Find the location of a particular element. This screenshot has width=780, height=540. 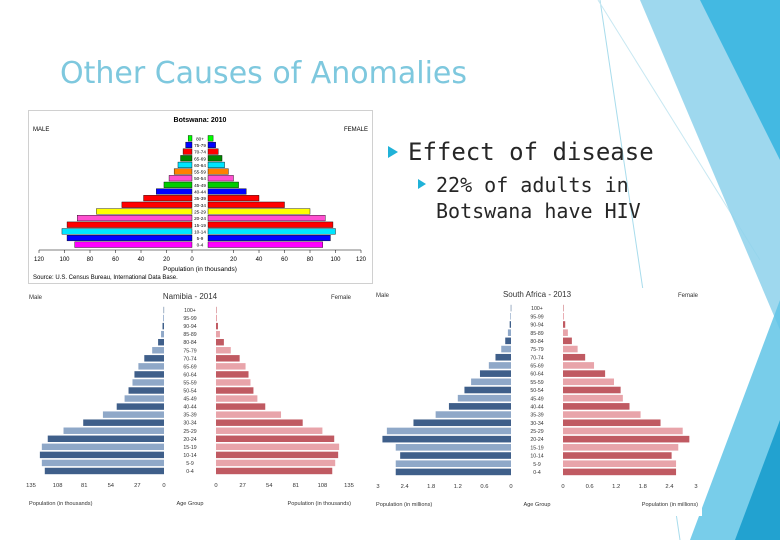

age-label: 30-34 is located at coordinates (189, 424).